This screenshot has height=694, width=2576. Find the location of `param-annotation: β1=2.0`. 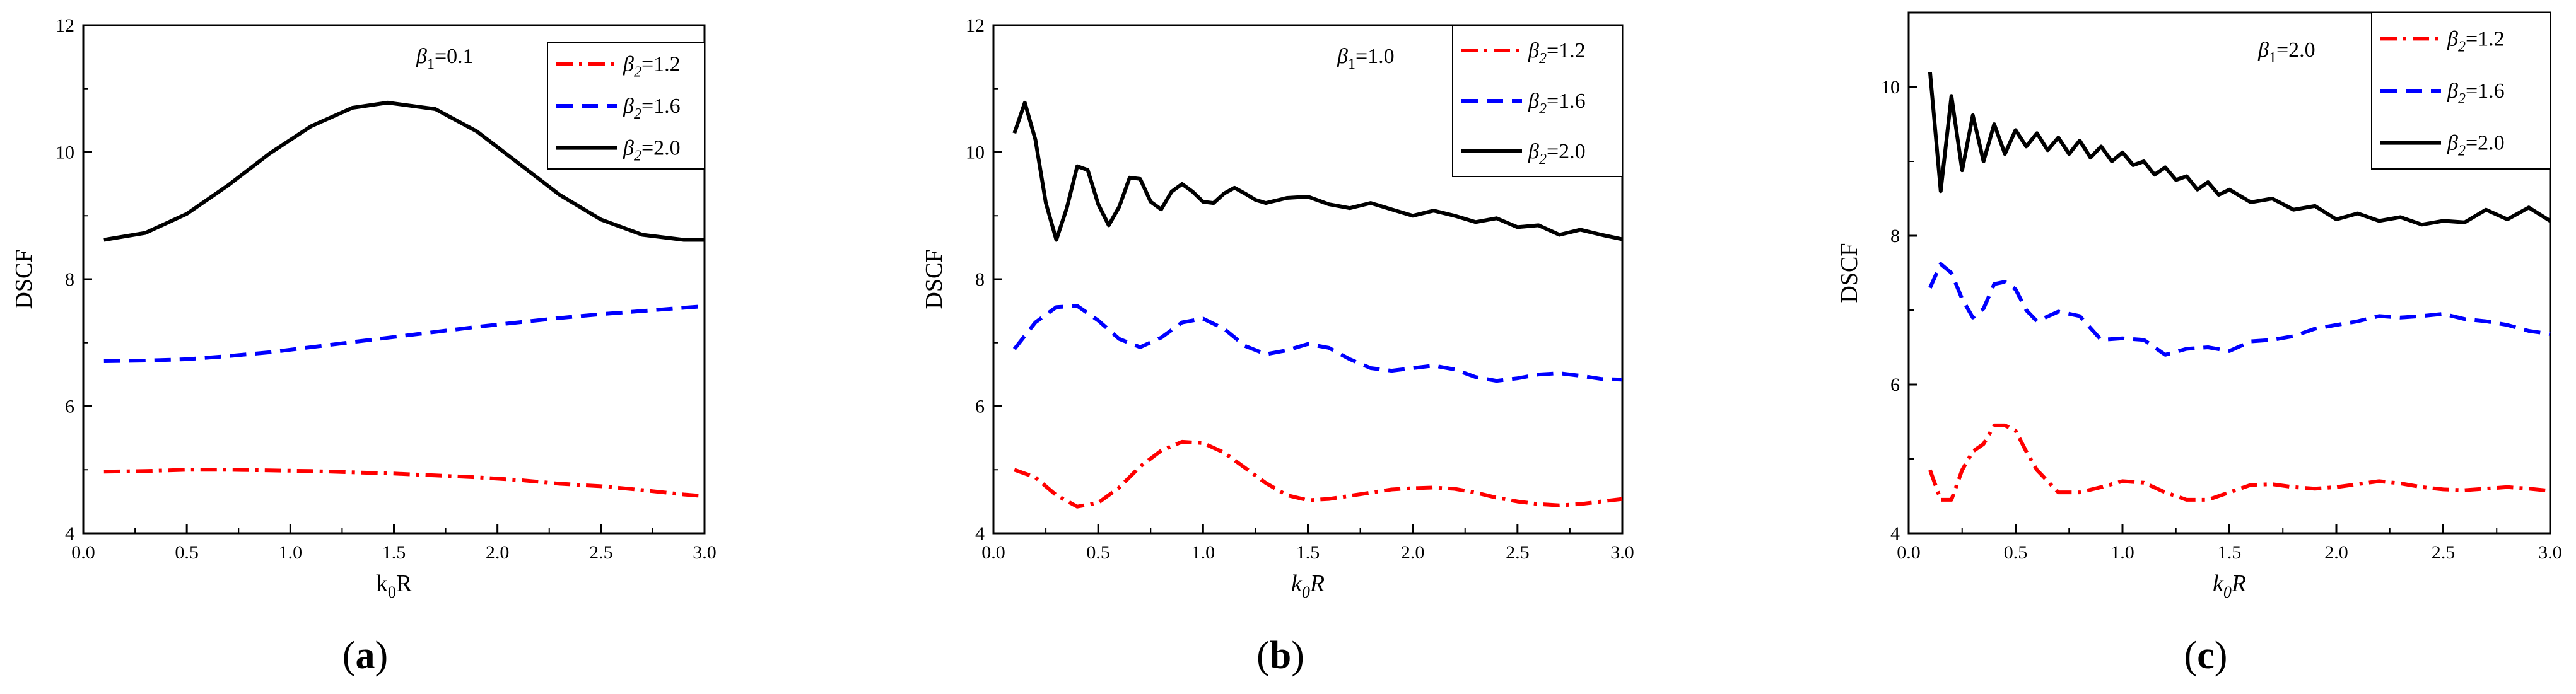

param-annotation: β1=2.0 is located at coordinates (2286, 52).